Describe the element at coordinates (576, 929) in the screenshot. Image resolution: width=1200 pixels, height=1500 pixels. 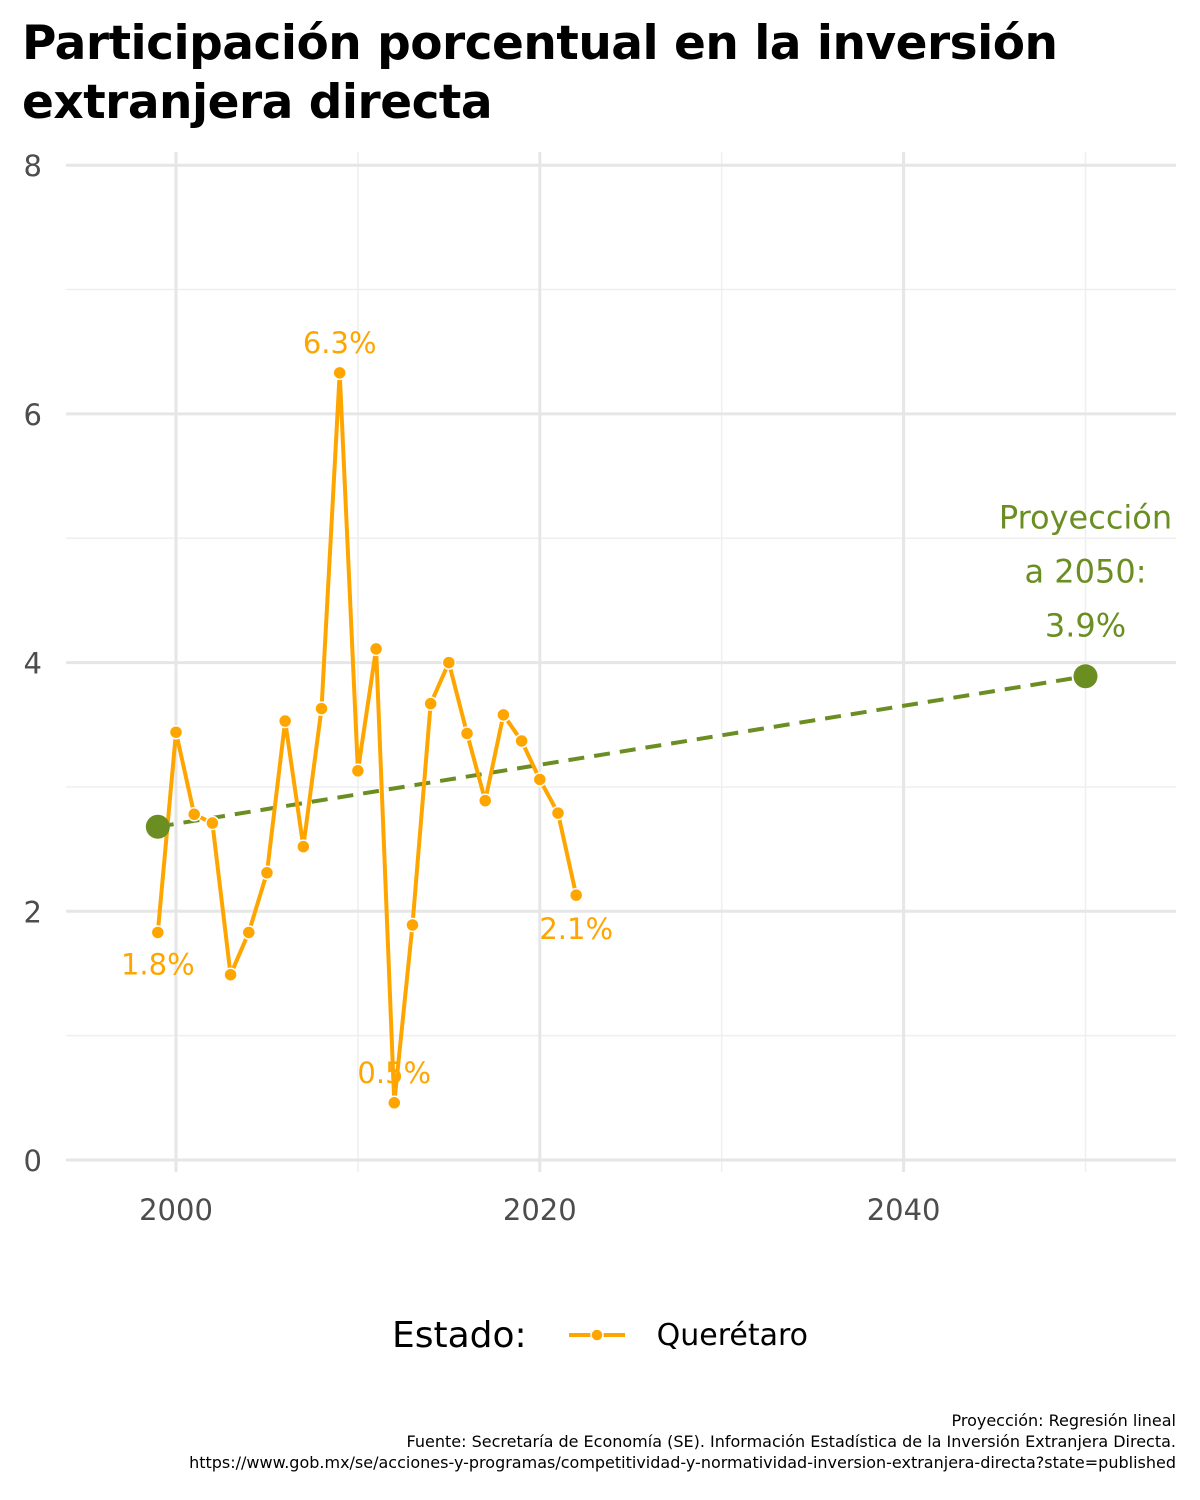
I see `data-label: 2.1%` at that location.